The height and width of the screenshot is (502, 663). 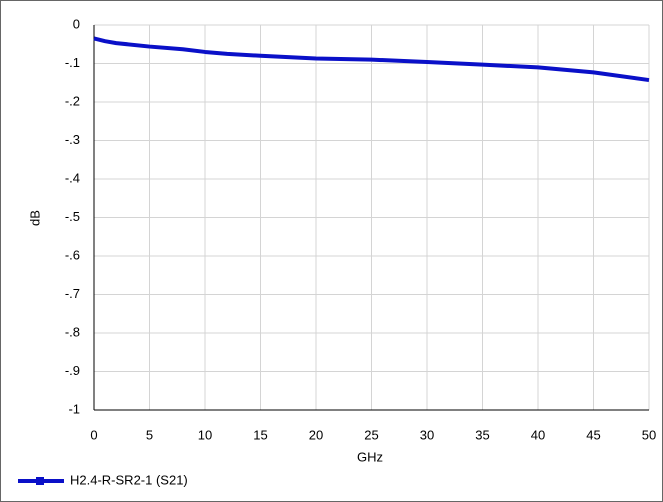 I want to click on y-tick-label: 0, so click(x=76, y=23).